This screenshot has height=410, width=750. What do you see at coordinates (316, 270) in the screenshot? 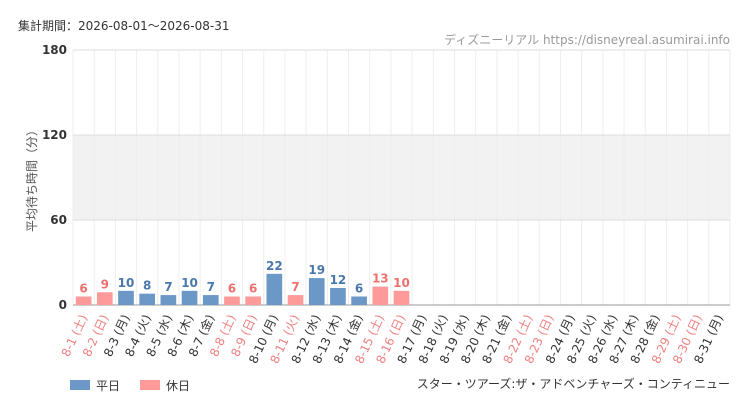
I see `value-label: 19` at bounding box center [316, 270].